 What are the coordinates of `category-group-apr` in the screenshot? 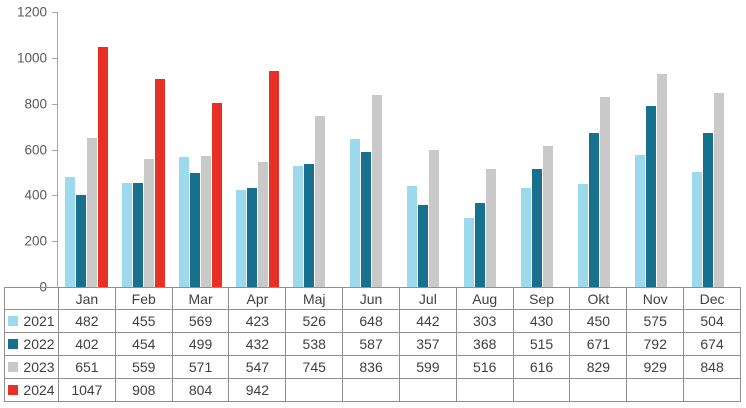 It's located at (257, 149).